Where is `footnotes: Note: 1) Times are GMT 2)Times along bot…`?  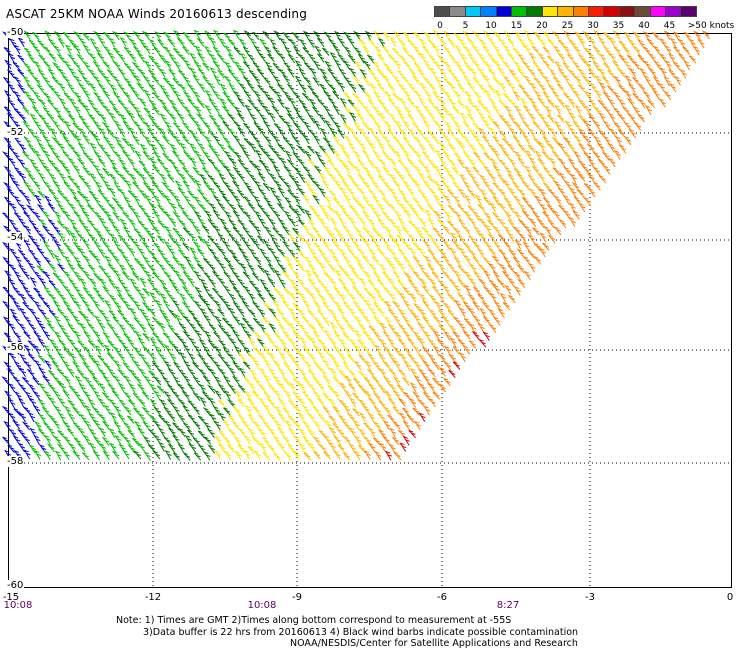 footnotes: Note: 1) Times are GMT 2)Times along bot… is located at coordinates (347, 632).